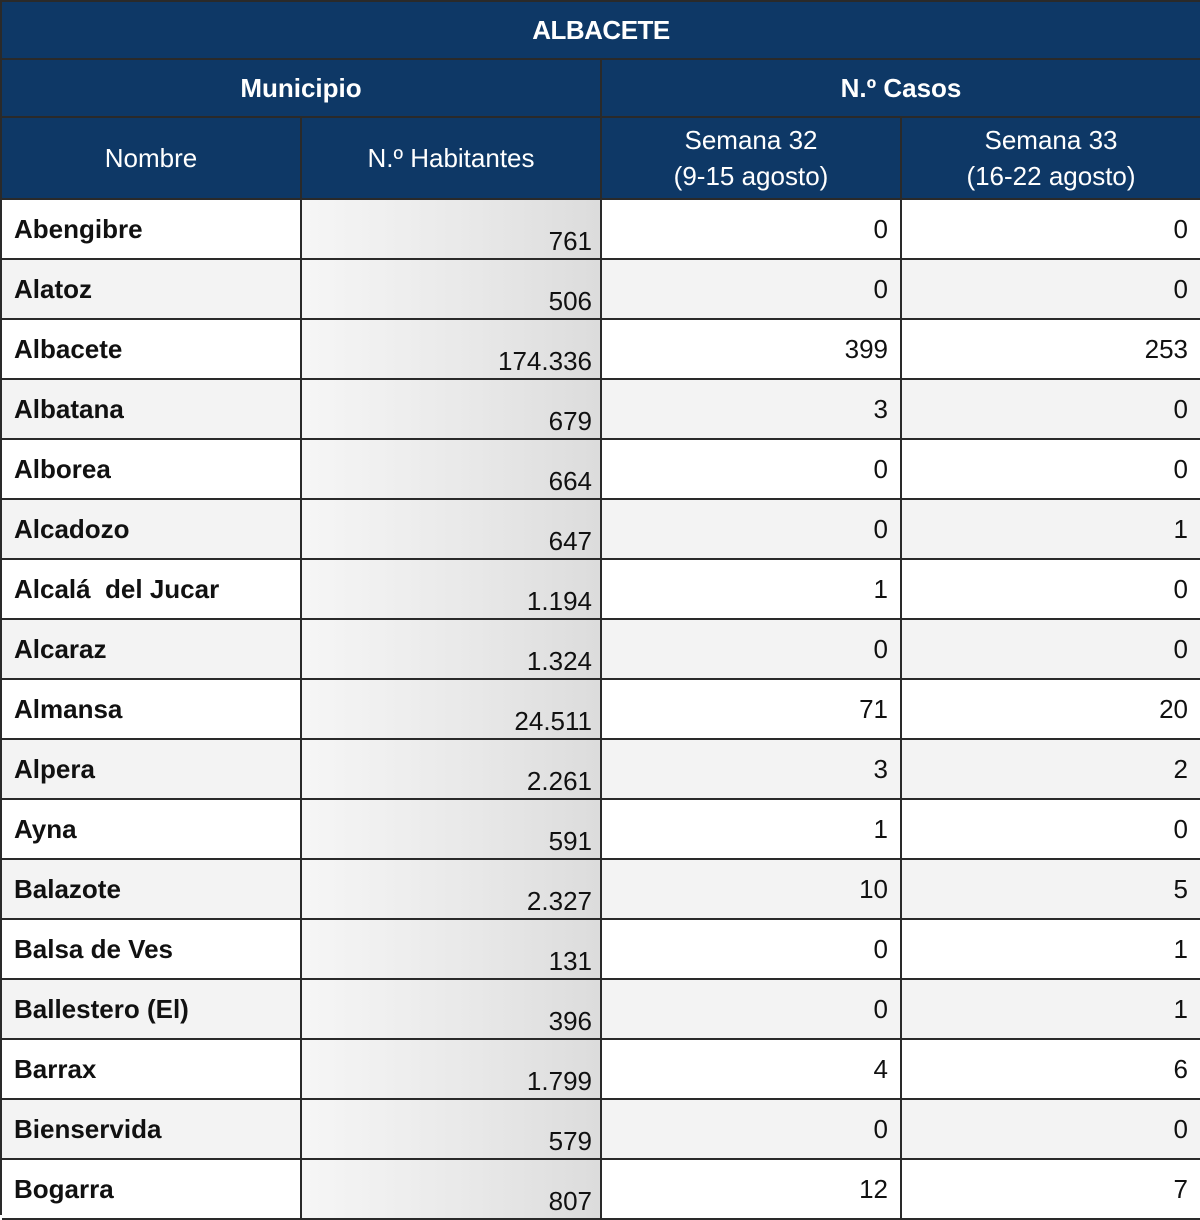  Describe the element at coordinates (452, 1009) in the screenshot. I see `habitantes-value: 396` at that location.